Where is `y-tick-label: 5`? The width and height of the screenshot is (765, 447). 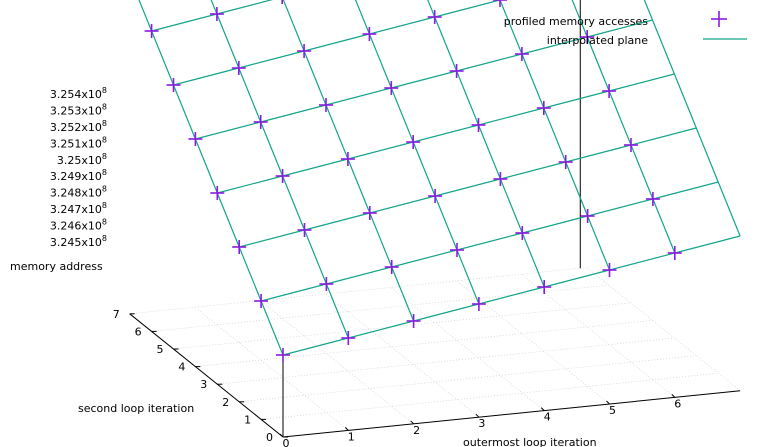 y-tick-label: 5 is located at coordinates (160, 349).